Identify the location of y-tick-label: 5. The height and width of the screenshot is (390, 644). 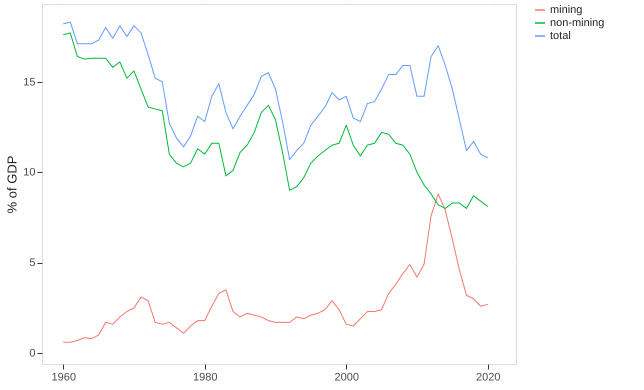
(32, 263).